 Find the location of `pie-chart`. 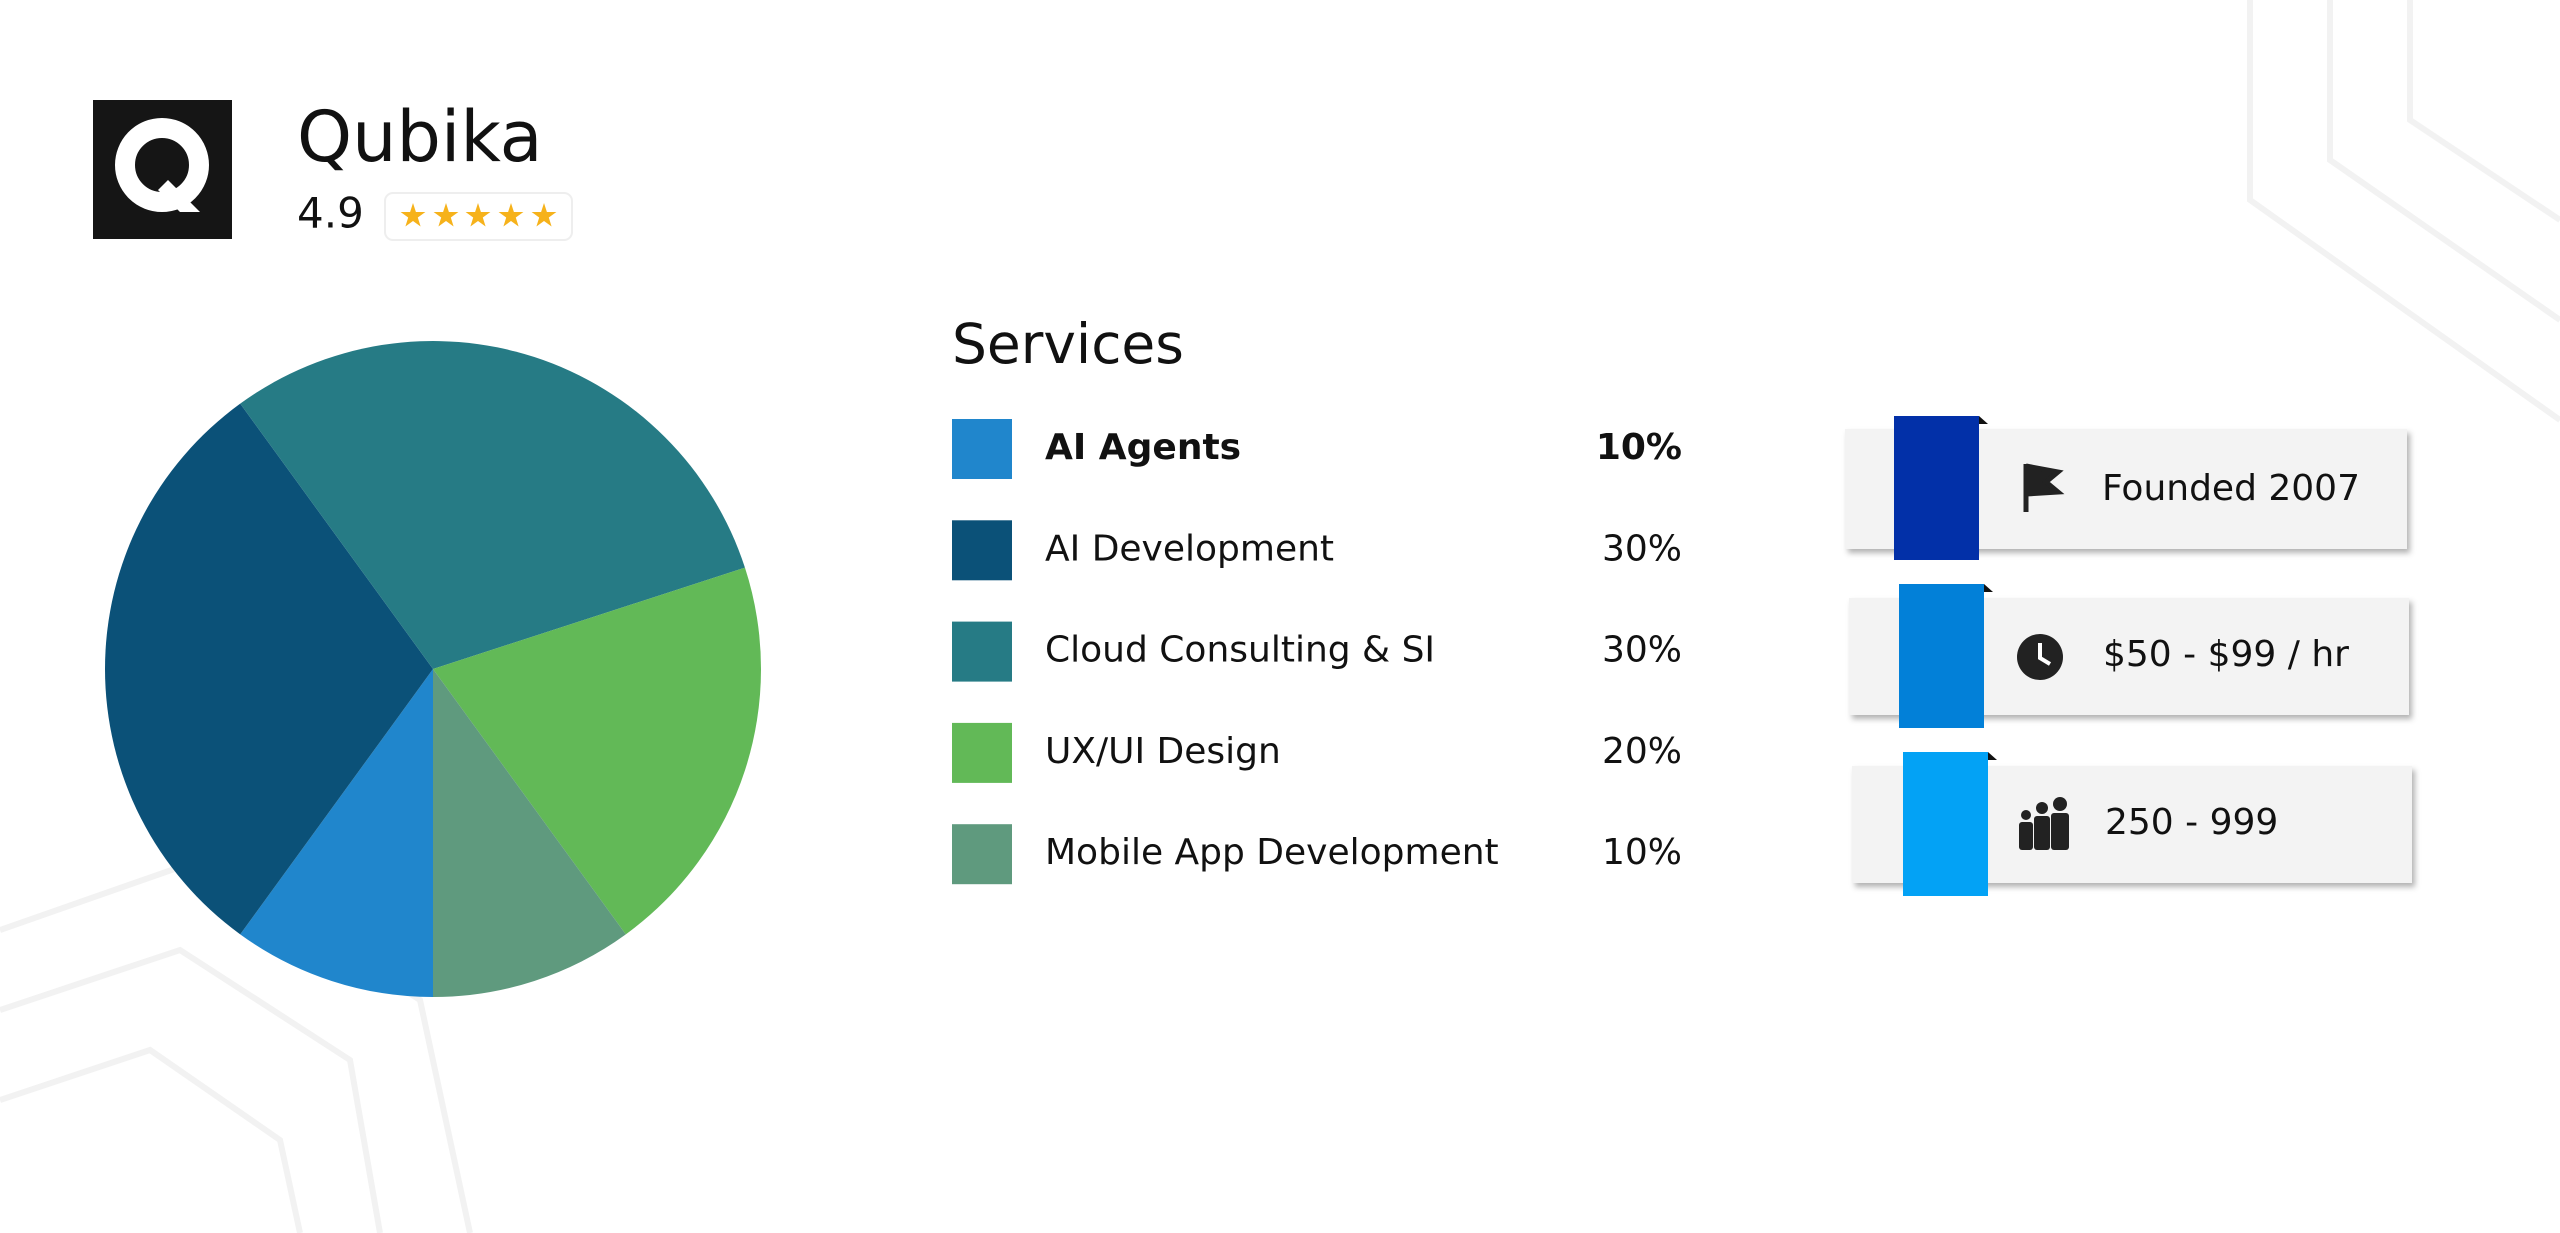

pie-chart is located at coordinates (433, 668).